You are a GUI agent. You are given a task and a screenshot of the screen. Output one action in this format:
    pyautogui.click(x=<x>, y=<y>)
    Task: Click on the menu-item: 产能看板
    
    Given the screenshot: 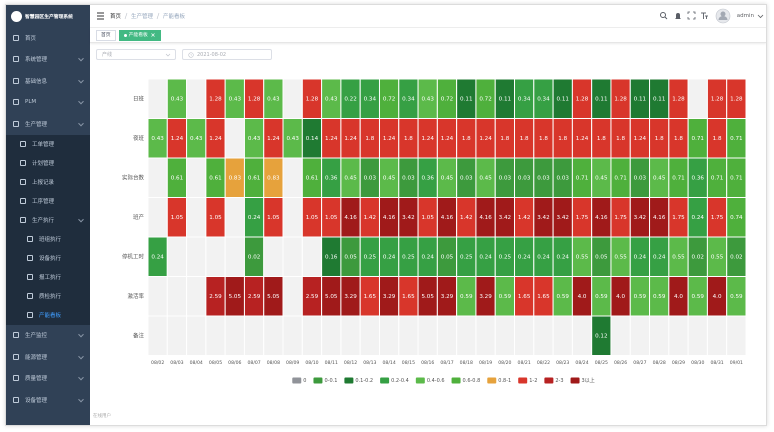 What is the action you would take?
    pyautogui.click(x=48, y=315)
    